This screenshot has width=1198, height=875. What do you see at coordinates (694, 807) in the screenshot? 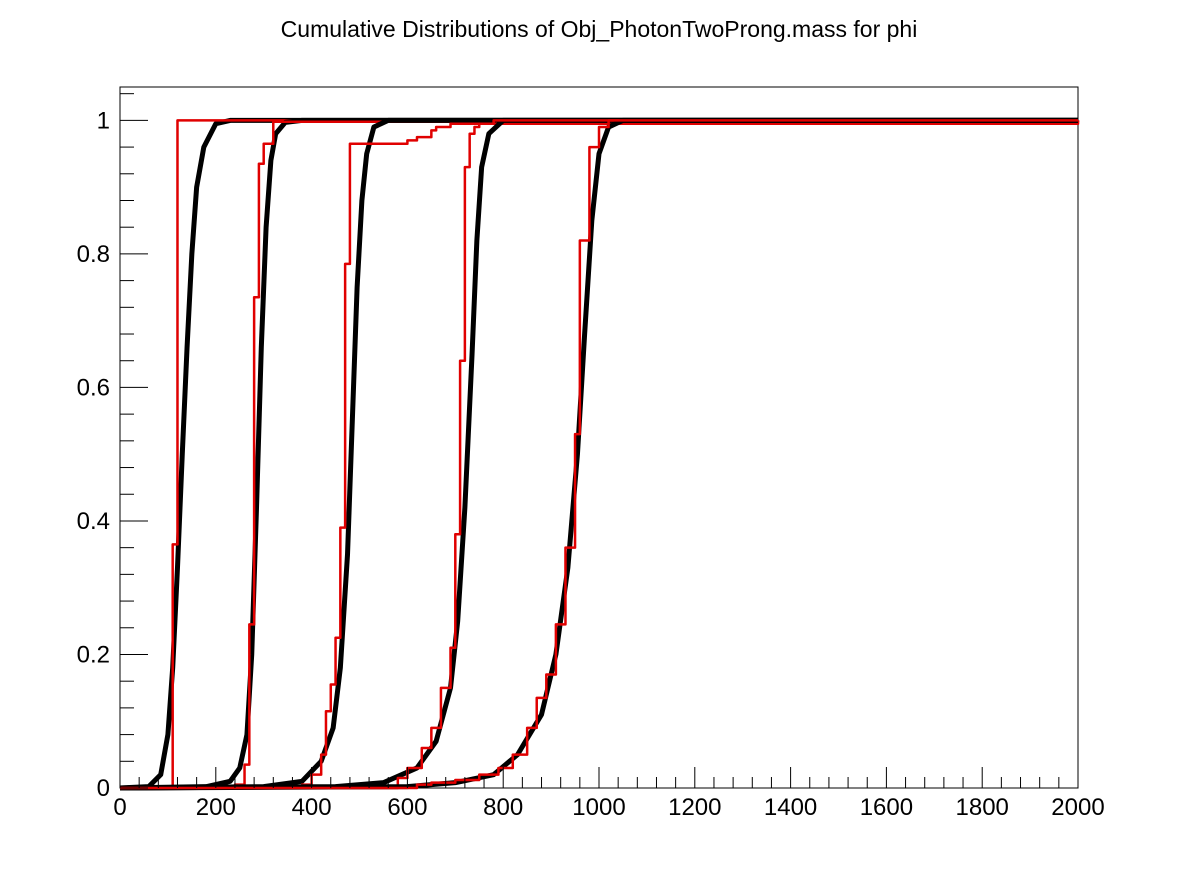
I see `x-tick-label: 1200` at bounding box center [694, 807].